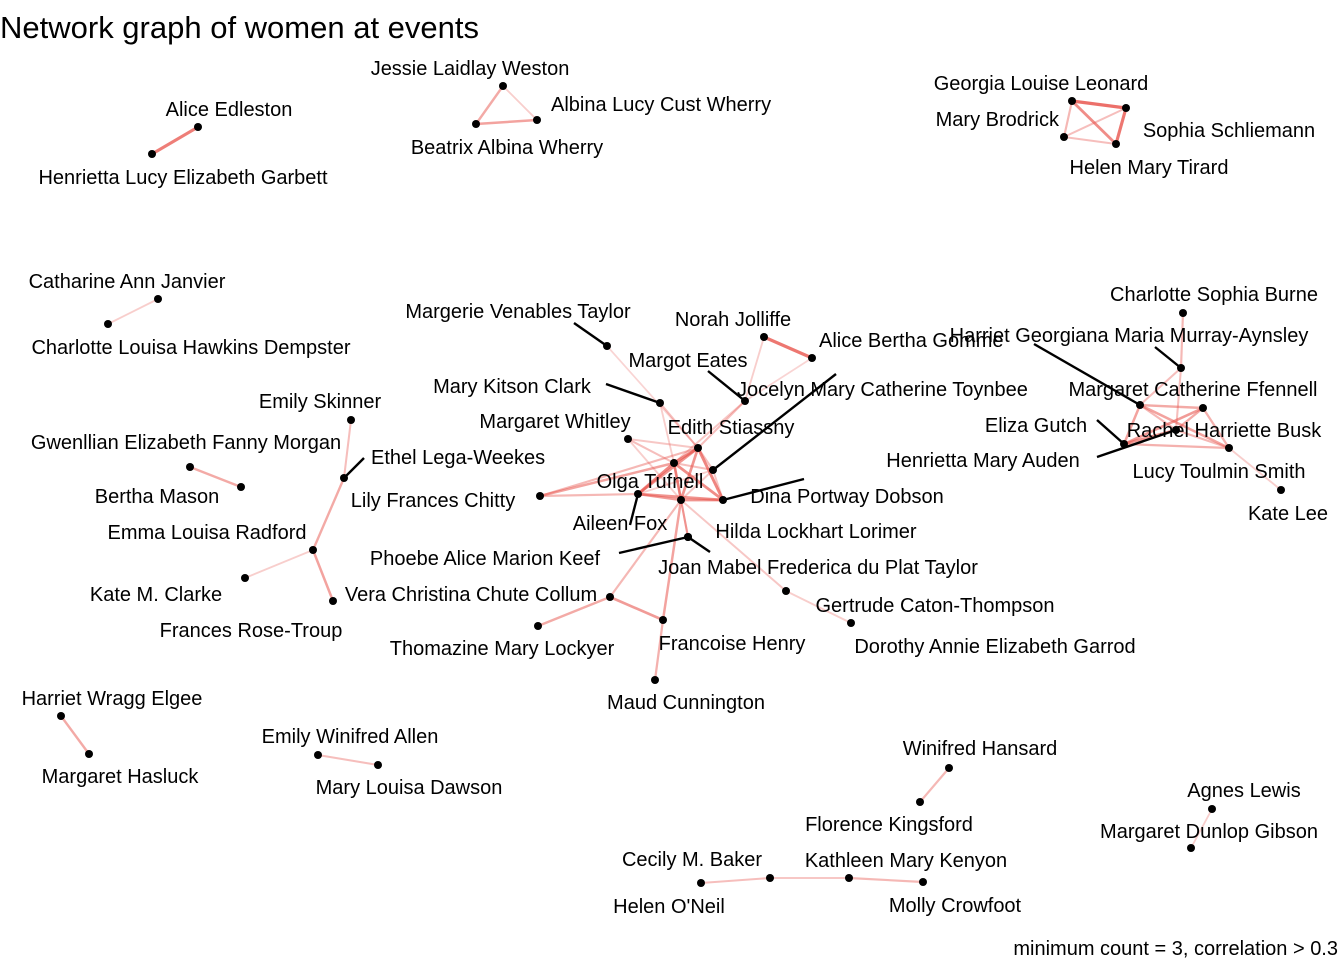 Image resolution: width=1344 pixels, height=960 pixels. What do you see at coordinates (1121, 126) in the screenshot?
I see `edge-sophia_schliemann-helen_tirard` at bounding box center [1121, 126].